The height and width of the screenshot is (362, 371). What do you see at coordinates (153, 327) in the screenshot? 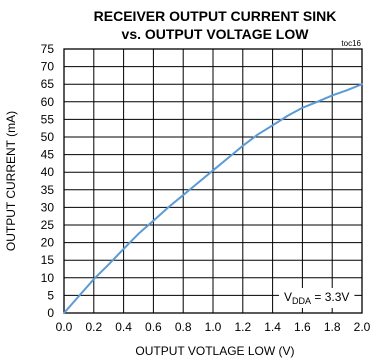
I see `x-tick-label: 0.6` at bounding box center [153, 327].